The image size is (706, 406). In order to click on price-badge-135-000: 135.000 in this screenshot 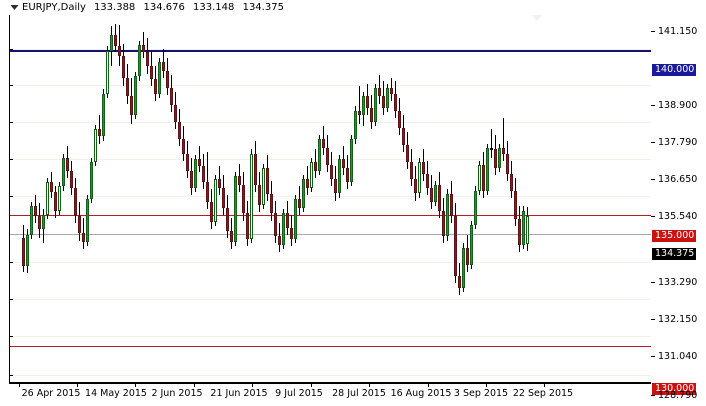, I will do `click(674, 236)`.